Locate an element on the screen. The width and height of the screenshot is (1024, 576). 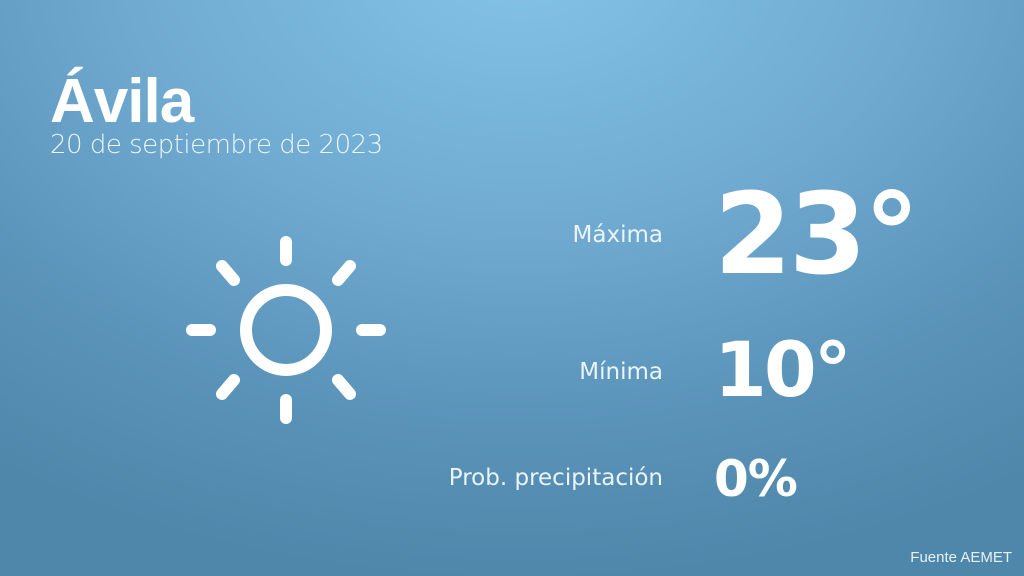
sun-icon is located at coordinates (286, 330).